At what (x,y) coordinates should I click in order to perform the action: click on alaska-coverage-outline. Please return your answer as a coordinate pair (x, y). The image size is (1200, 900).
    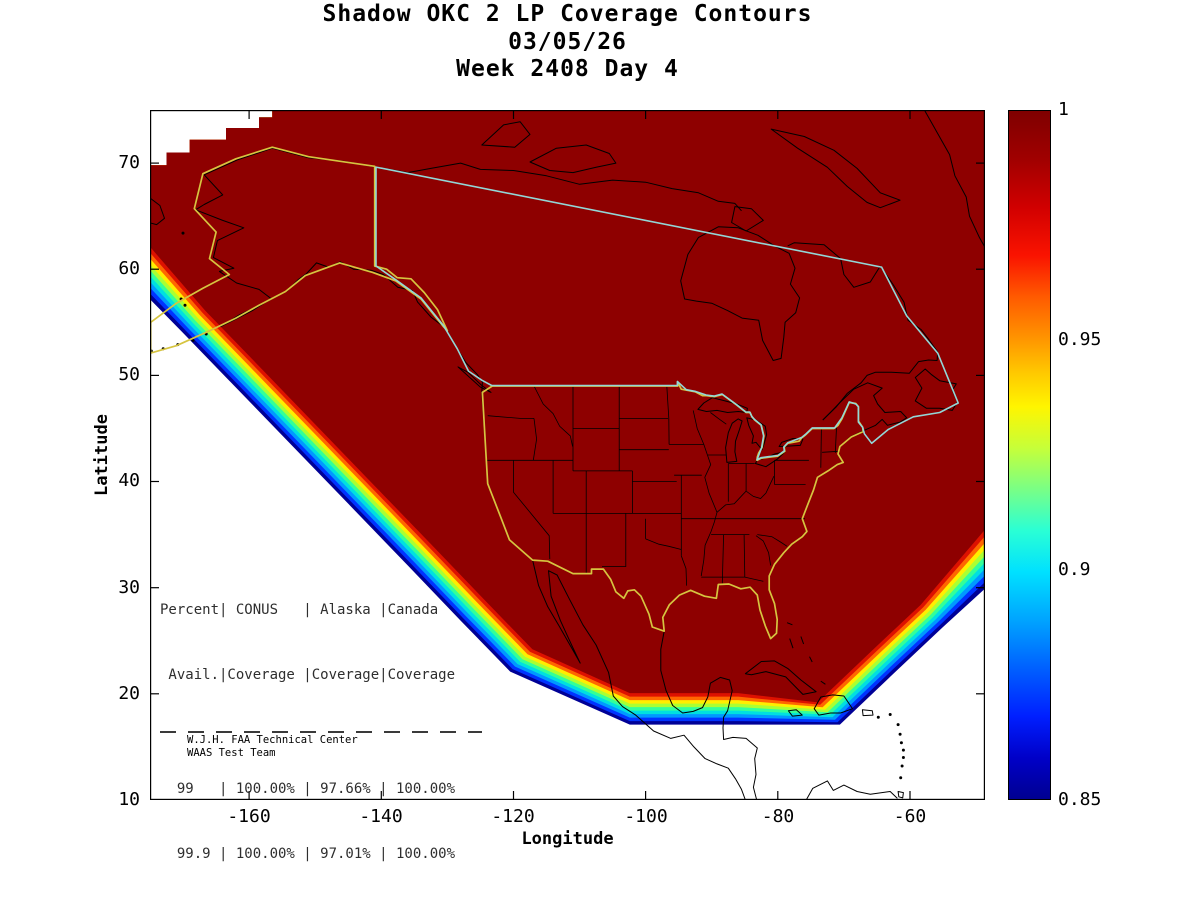
    Looking at the image, I should click on (299, 250).